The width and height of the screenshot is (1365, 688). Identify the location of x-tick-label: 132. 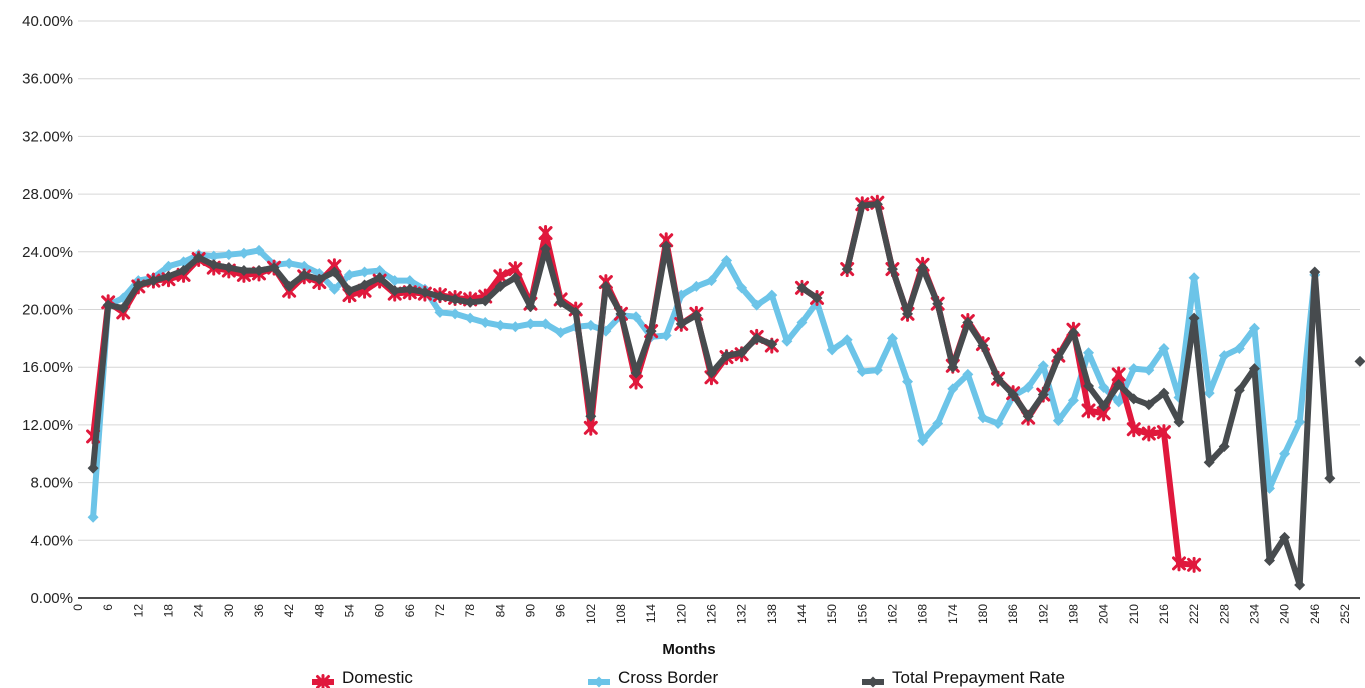
(742, 614).